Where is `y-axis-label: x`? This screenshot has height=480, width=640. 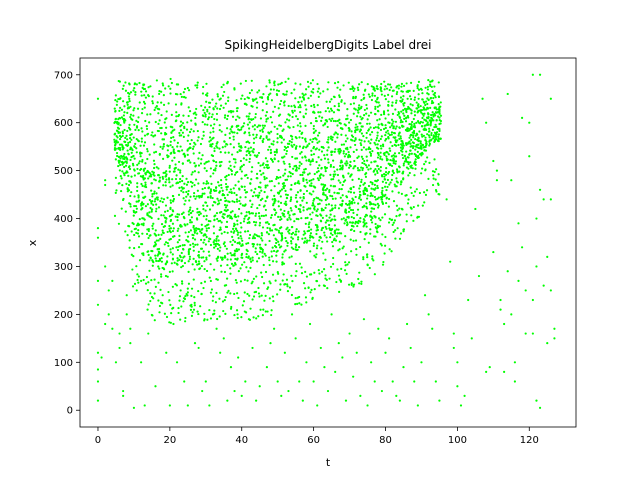 y-axis-label: x is located at coordinates (32, 242).